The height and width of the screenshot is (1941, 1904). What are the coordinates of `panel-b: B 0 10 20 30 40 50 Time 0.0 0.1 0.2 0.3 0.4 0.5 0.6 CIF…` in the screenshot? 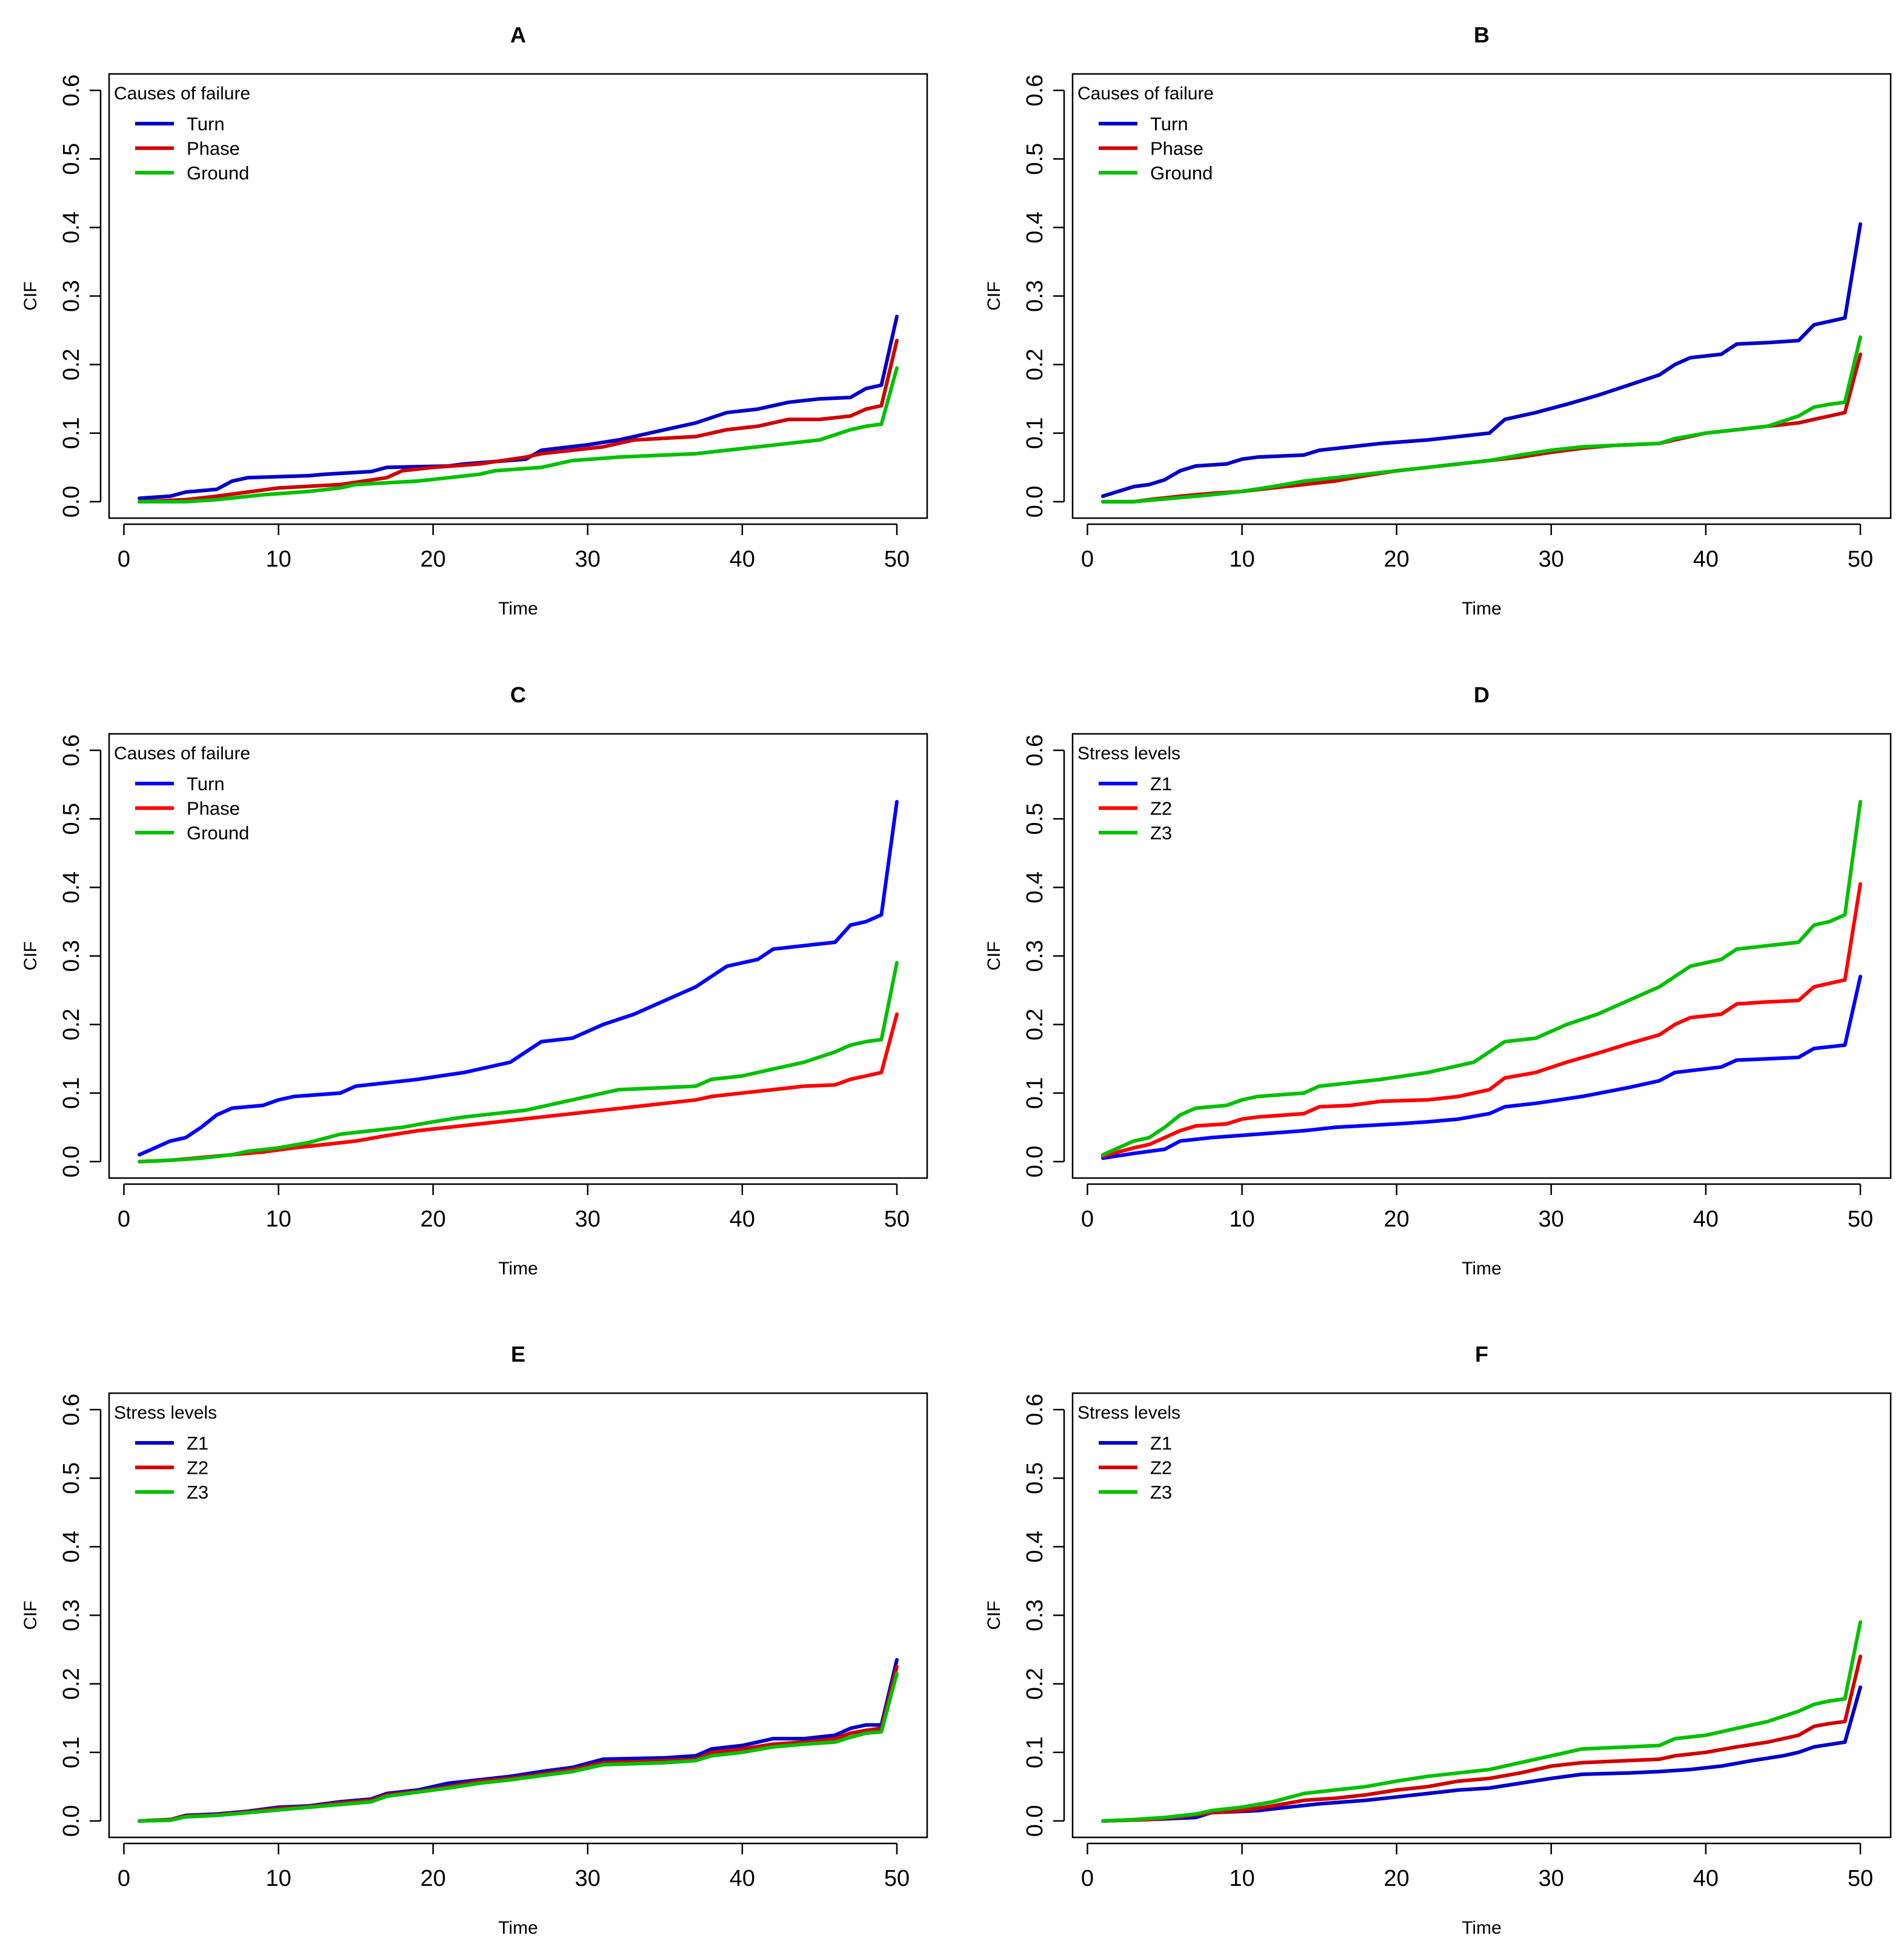 It's located at (1438, 320).